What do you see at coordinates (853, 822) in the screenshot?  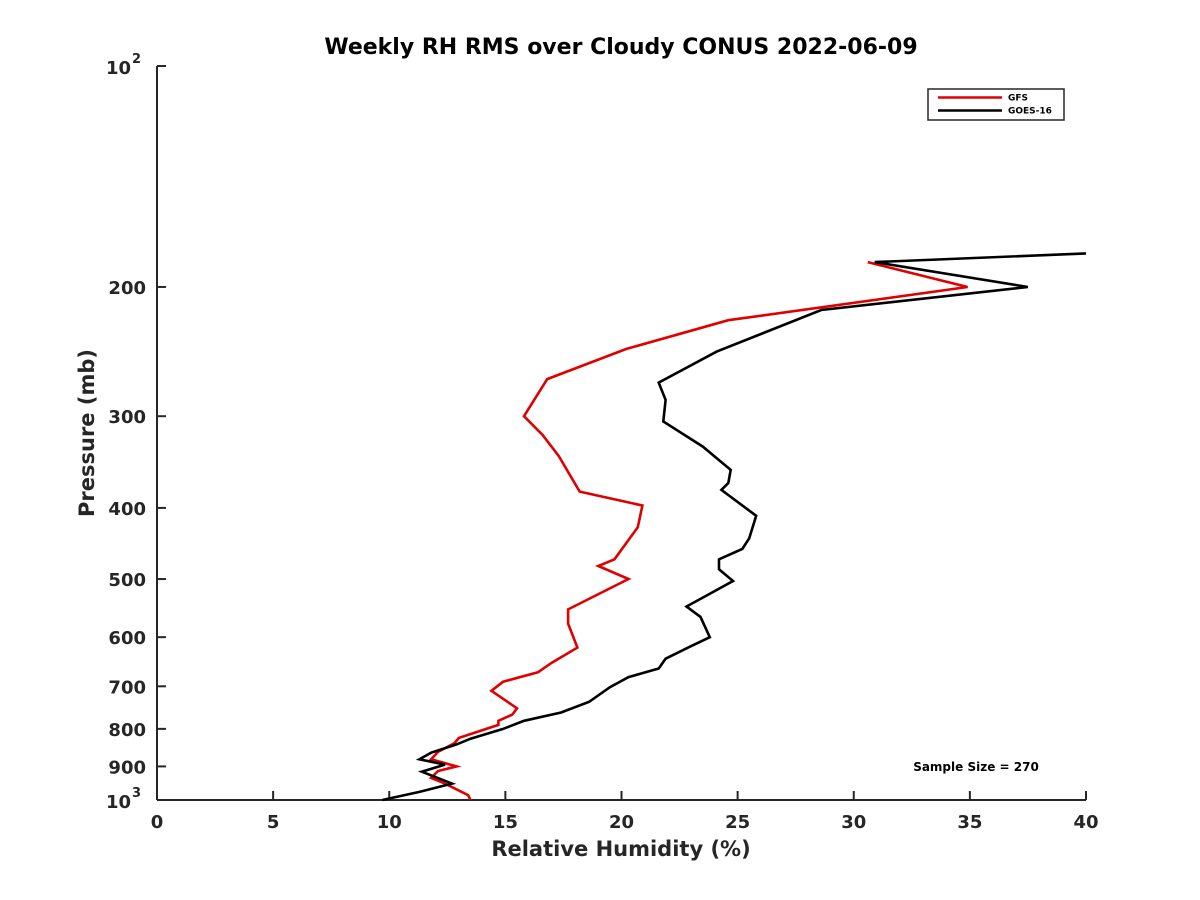 I see `x-tick-label: 30` at bounding box center [853, 822].